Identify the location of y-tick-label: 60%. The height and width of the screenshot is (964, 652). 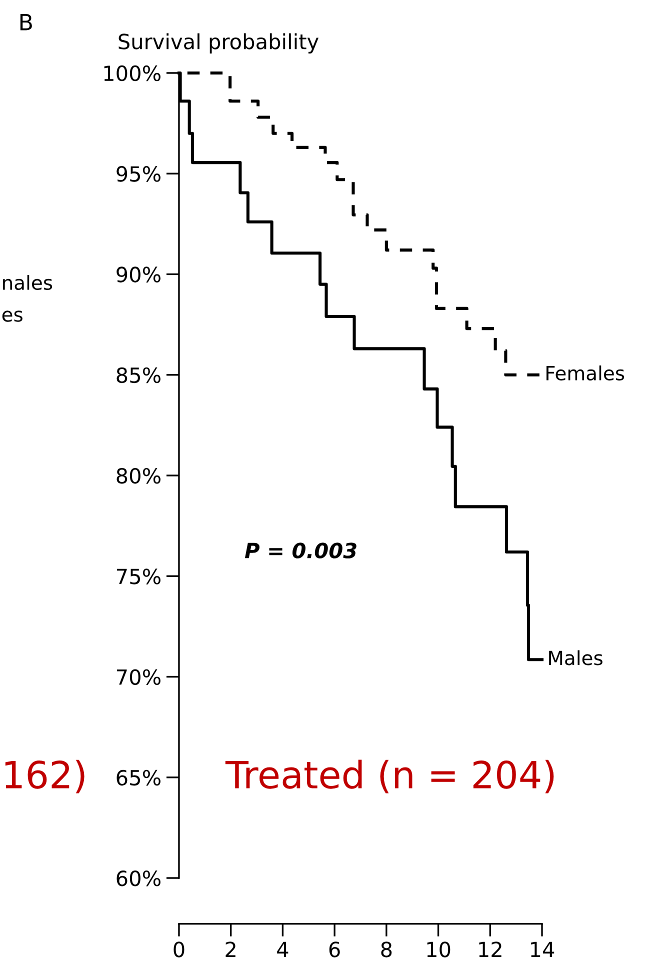
(138, 878).